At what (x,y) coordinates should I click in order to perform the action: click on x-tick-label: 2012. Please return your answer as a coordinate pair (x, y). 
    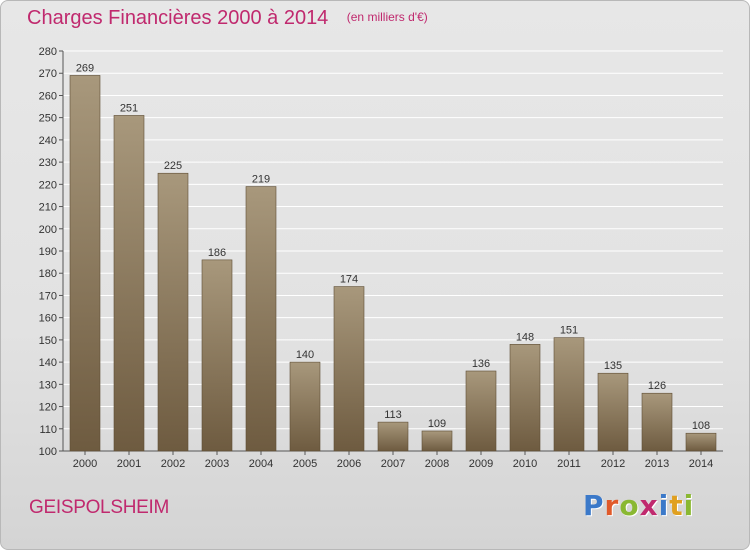
    Looking at the image, I should click on (613, 464).